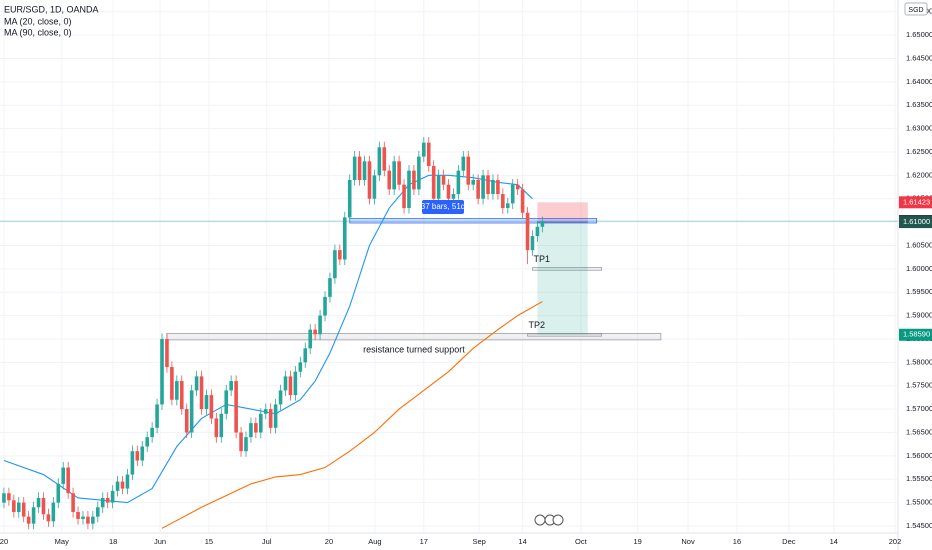 This screenshot has height=550, width=932. I want to click on y-tick-label: 1.54500, so click(919, 525).